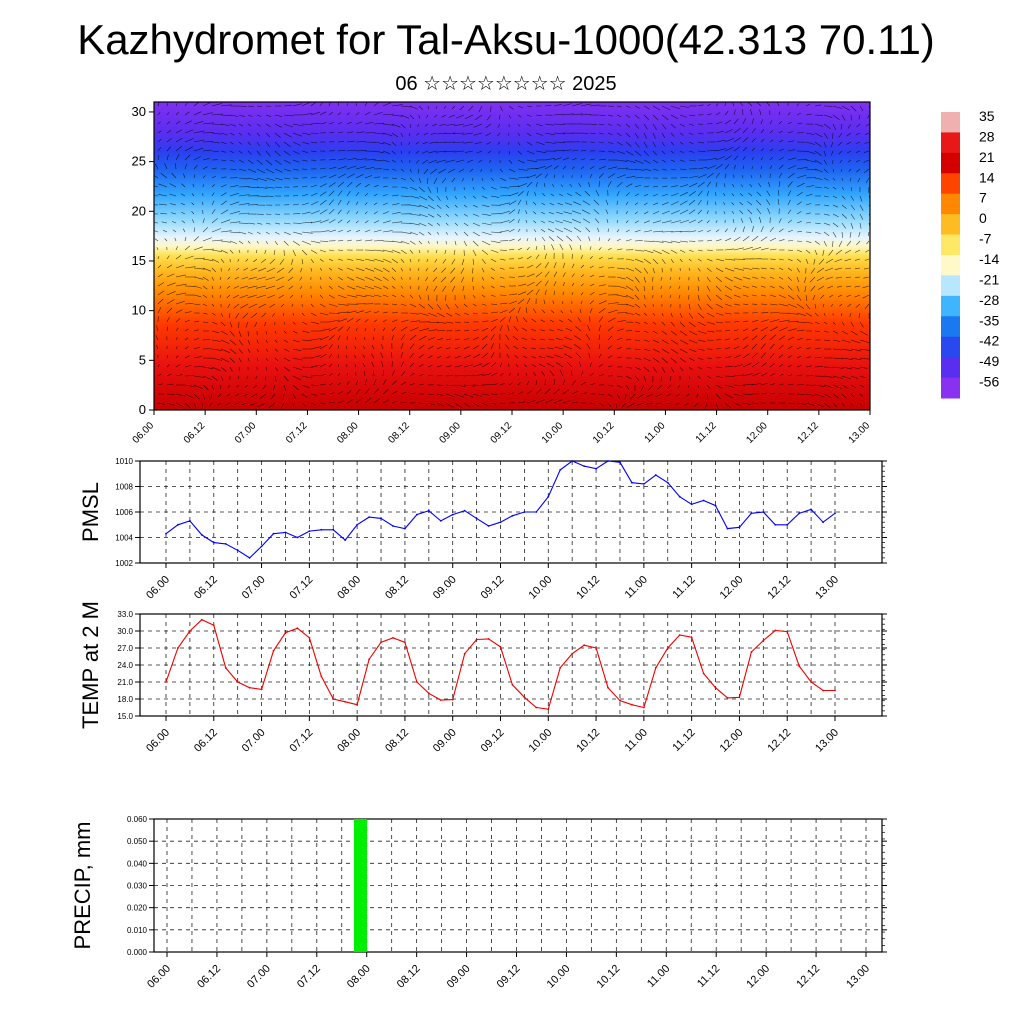 The image size is (1024, 1024). Describe the element at coordinates (588, 588) in the screenshot. I see `x-tick-label: 10.12` at that location.